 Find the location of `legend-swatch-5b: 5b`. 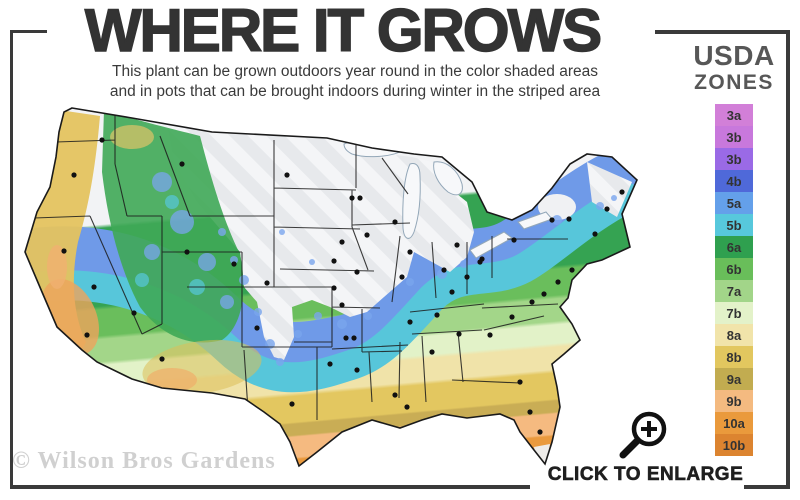

legend-swatch-5b: 5b is located at coordinates (734, 225).